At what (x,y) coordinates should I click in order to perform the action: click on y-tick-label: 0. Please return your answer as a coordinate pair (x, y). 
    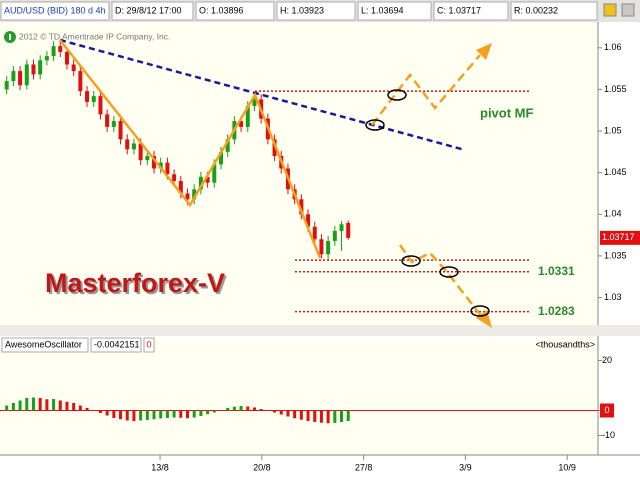
    Looking at the image, I should click on (606, 410).